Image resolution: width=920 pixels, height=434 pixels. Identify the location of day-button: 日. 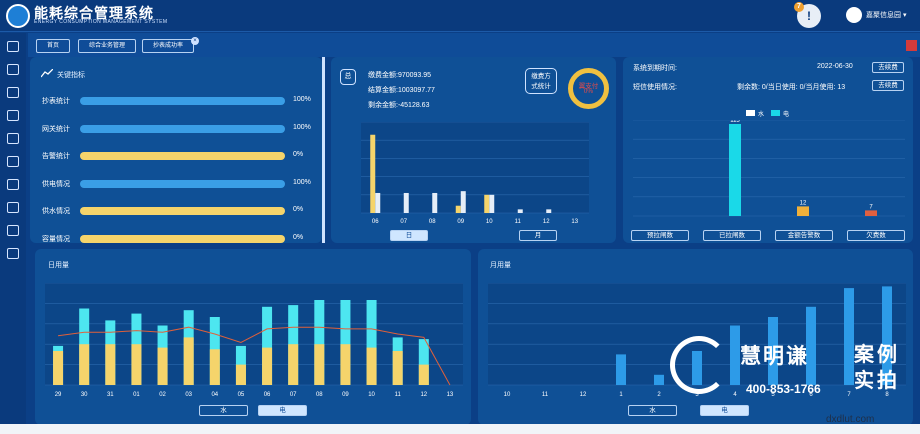
(409, 235).